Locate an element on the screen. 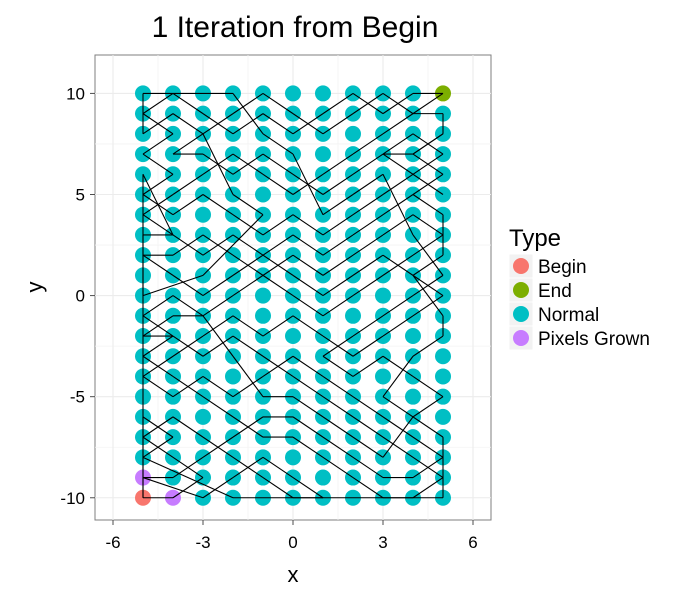 The width and height of the screenshot is (700, 600). y-tick-label: 5 is located at coordinates (80, 195).